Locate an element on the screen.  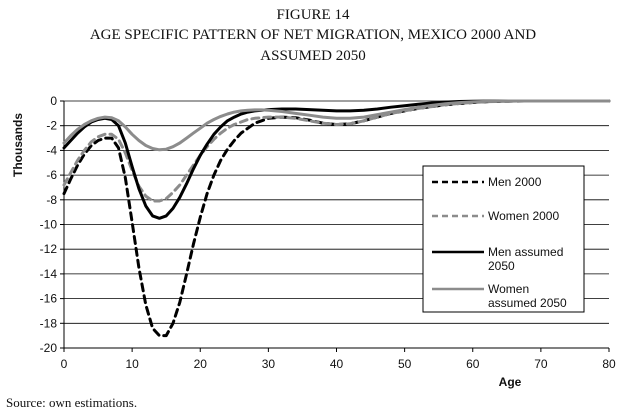
y-tick-label: 0 is located at coordinates (53, 101).